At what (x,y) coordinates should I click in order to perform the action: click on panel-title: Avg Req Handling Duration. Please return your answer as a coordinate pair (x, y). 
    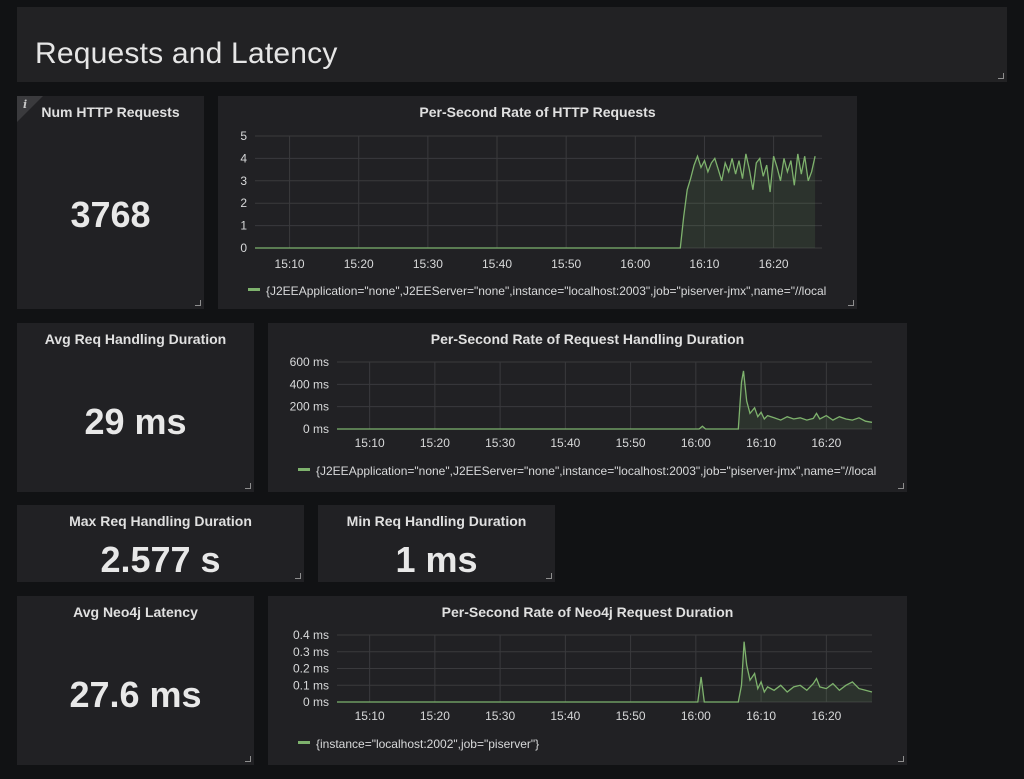
    Looking at the image, I should click on (135, 339).